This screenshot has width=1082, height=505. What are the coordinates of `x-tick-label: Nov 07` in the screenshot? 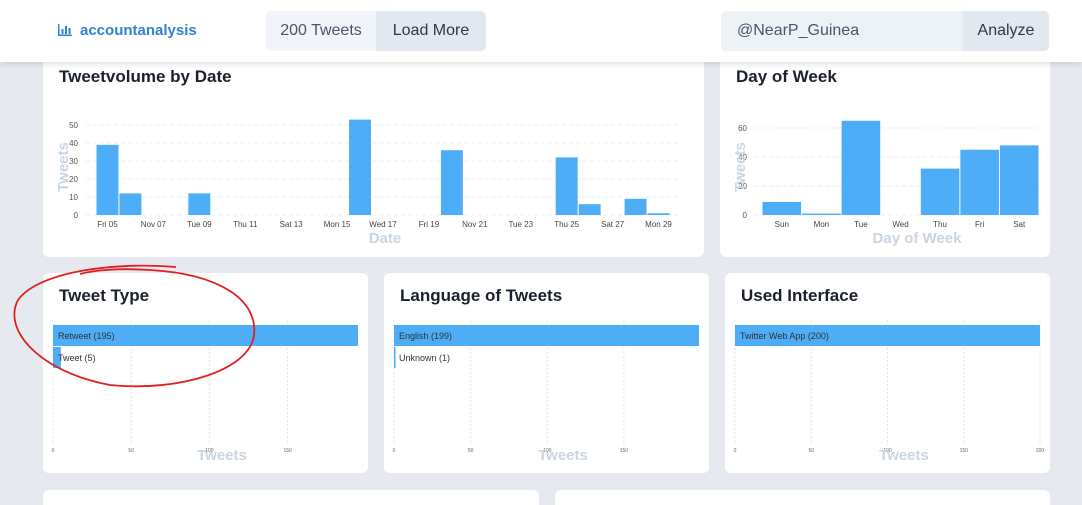 It's located at (154, 224).